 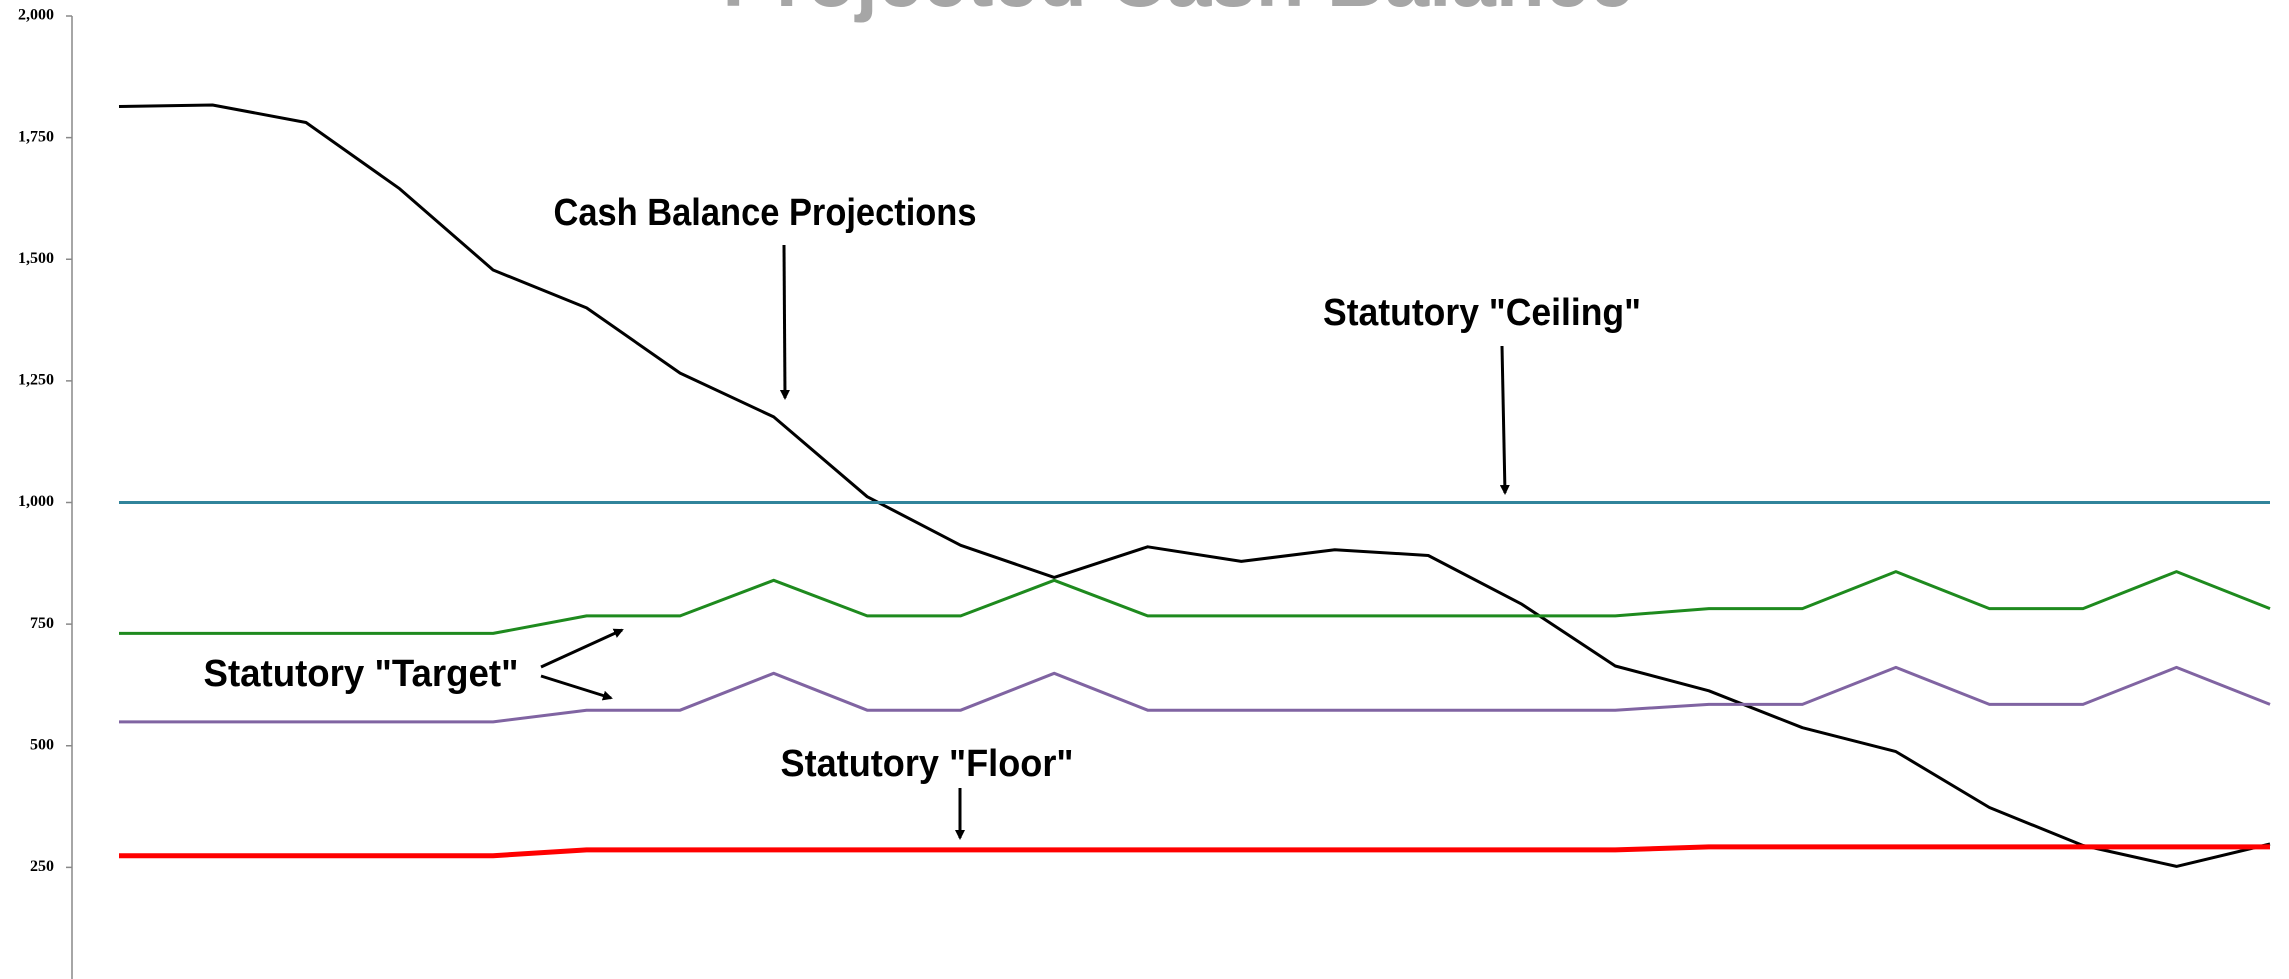 I want to click on y-tick-label: 1,500, so click(x=36, y=258).